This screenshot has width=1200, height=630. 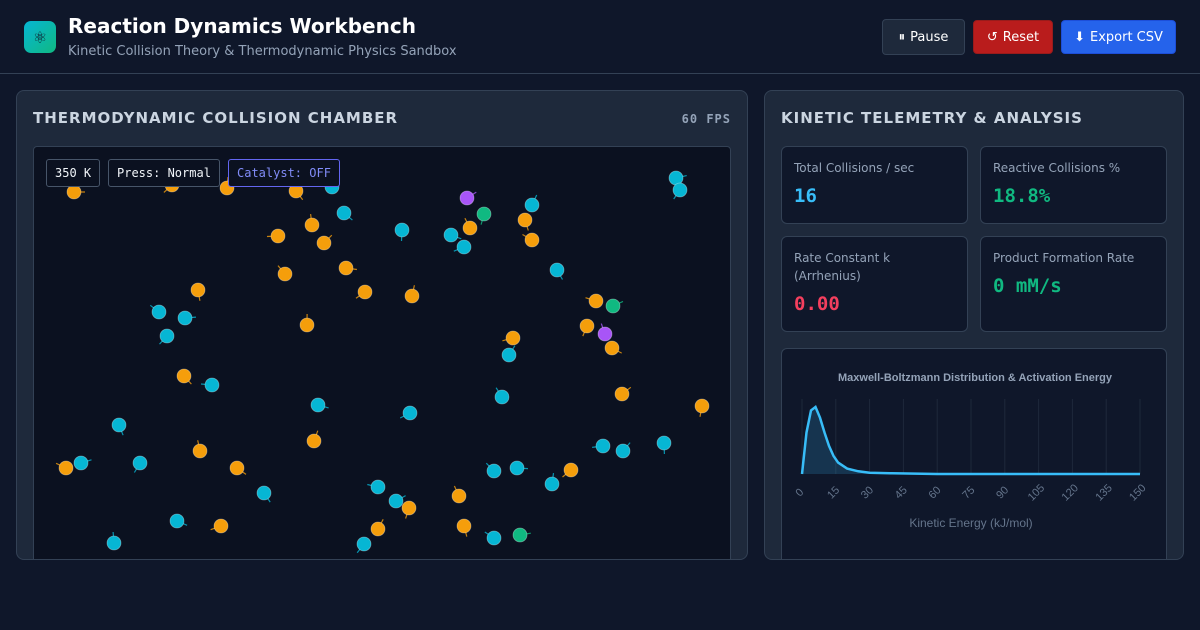 What do you see at coordinates (1070, 492) in the screenshot?
I see `x-tick-label: 120` at bounding box center [1070, 492].